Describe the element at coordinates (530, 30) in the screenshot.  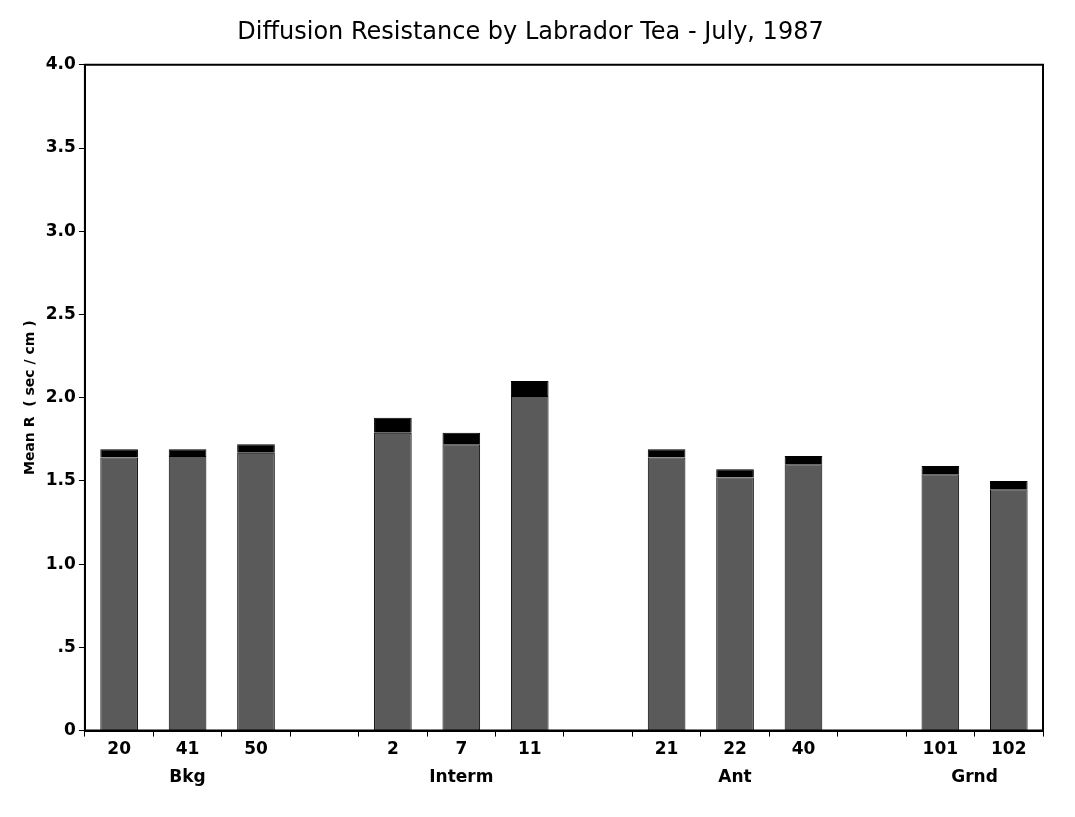
I see `chart-title: Diffusion Resistance by Labrador Tea - July, 1987` at that location.